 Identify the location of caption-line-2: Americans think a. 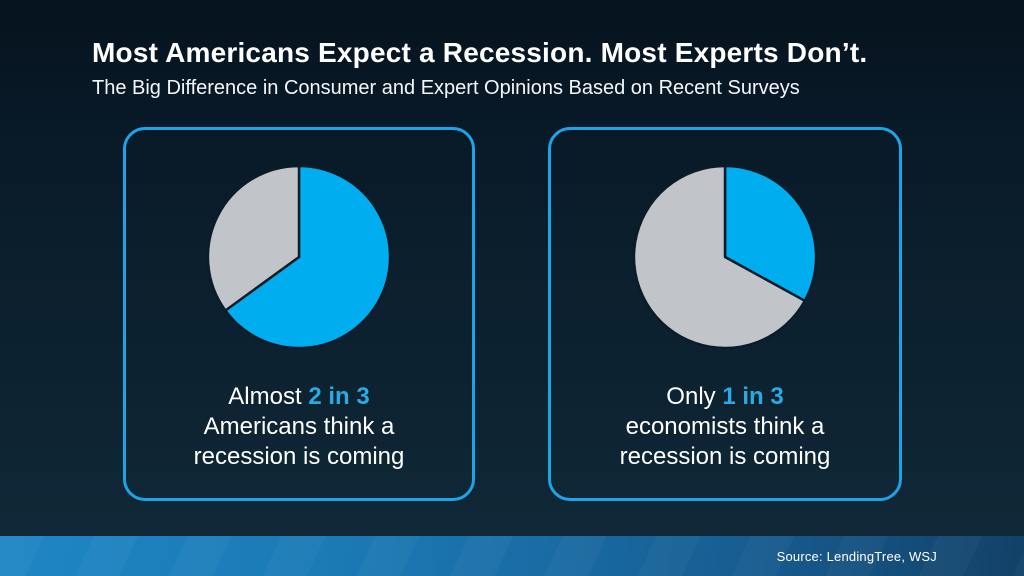
(299, 426).